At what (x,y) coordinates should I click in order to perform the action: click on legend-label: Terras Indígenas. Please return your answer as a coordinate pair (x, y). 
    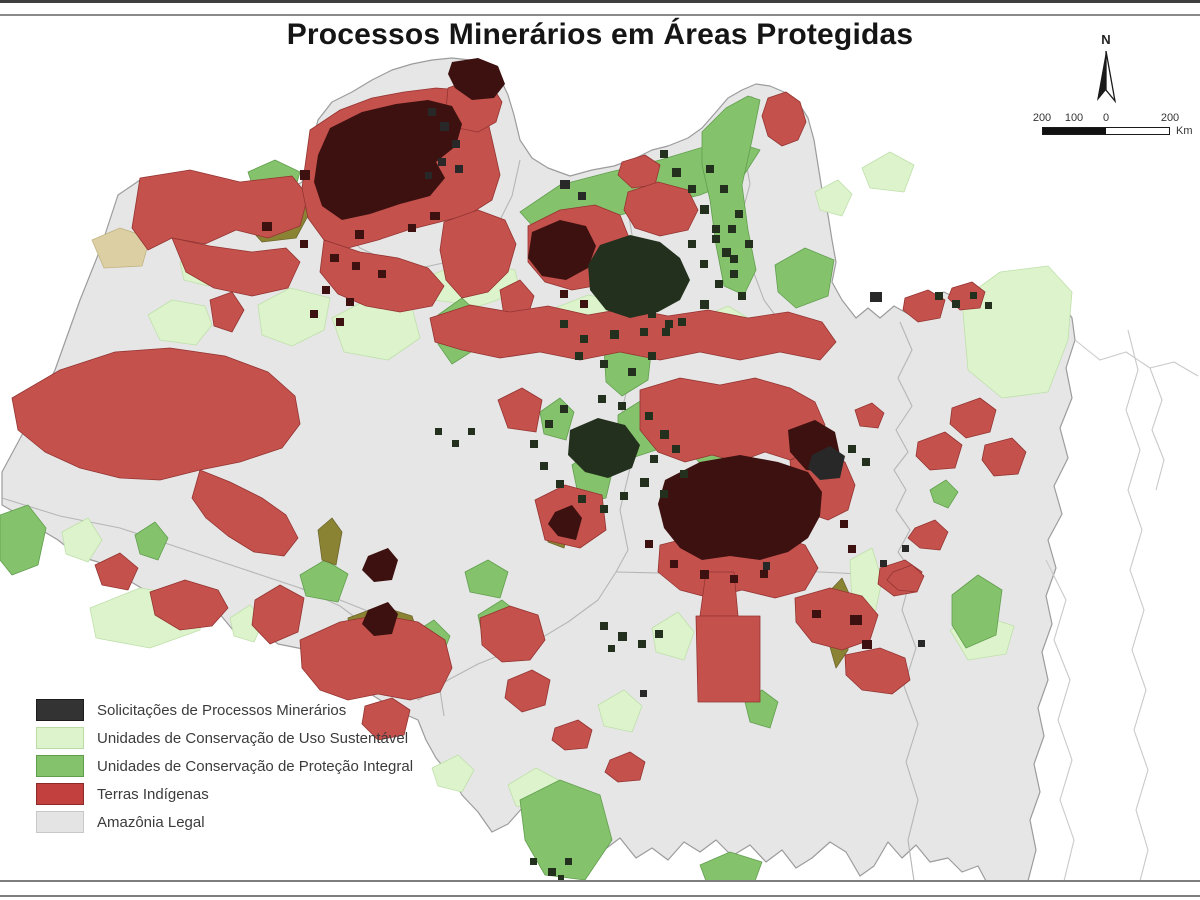
    Looking at the image, I should click on (153, 794).